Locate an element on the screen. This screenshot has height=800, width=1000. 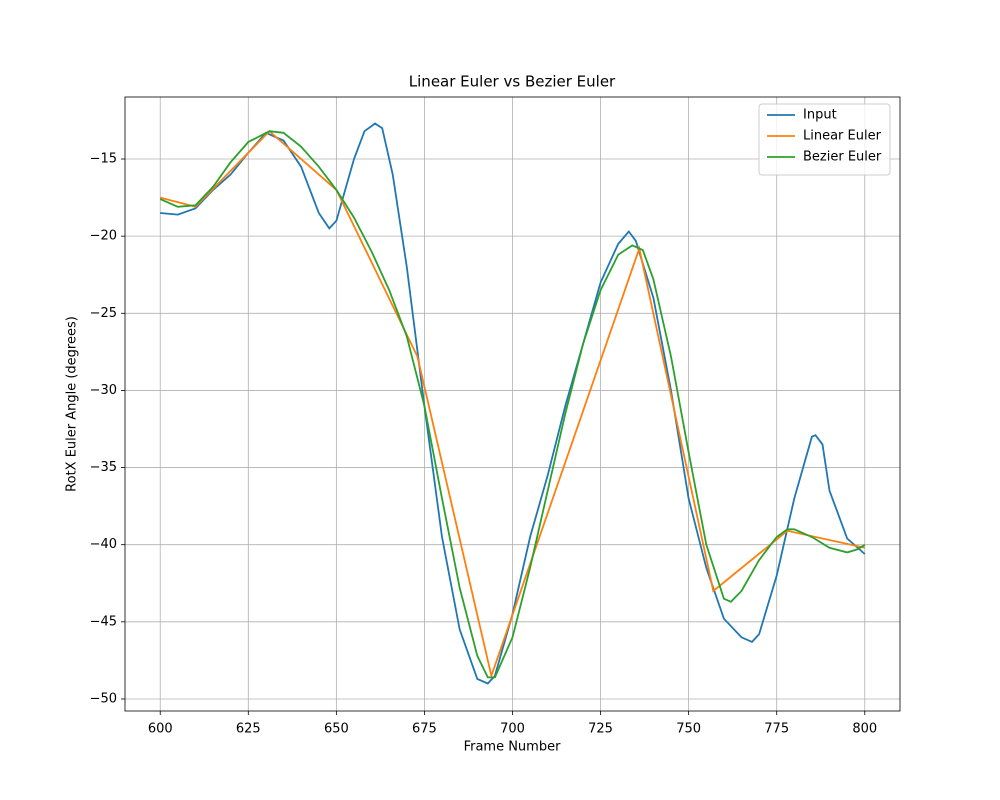
y-tick-label: −50 is located at coordinates (103, 698).